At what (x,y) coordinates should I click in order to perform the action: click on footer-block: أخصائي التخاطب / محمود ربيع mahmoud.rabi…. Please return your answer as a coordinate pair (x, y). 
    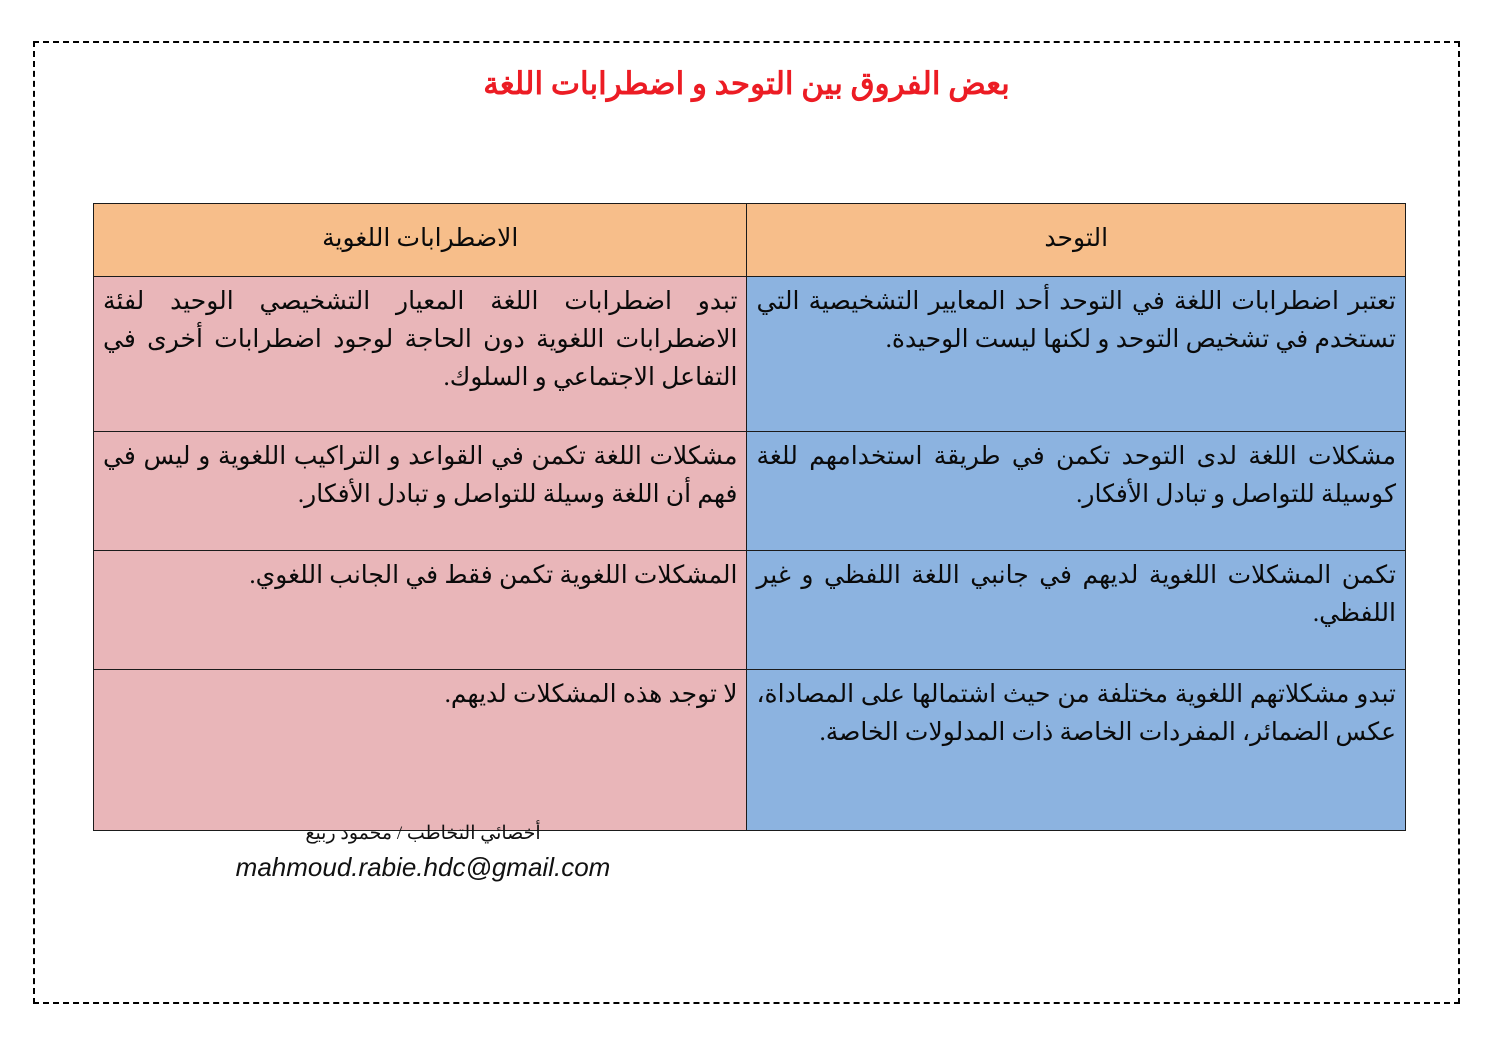
    Looking at the image, I should click on (423, 853).